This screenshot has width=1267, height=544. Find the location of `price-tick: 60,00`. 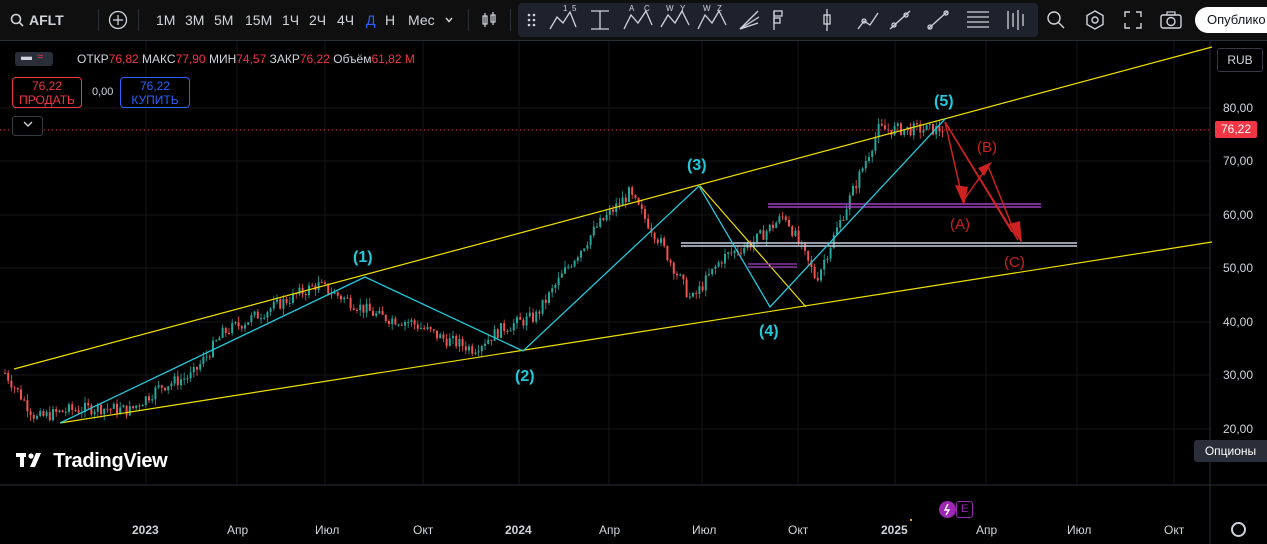

price-tick: 60,00 is located at coordinates (1238, 215).